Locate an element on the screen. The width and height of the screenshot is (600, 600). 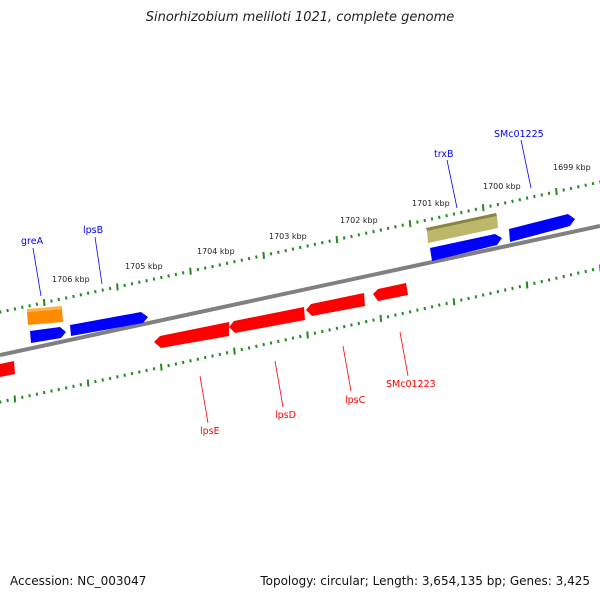
gene-lpsC is located at coordinates (335, 304).